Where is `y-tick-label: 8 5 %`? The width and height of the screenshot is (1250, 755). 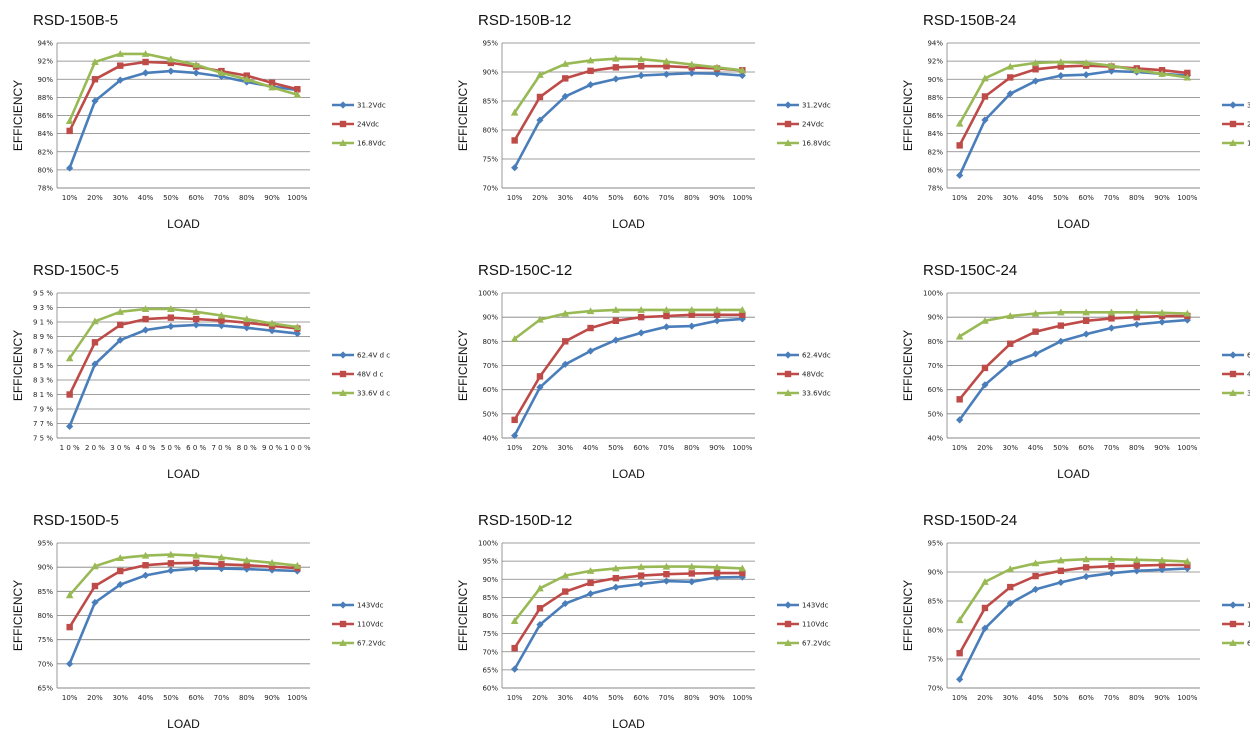
y-tick-label: 8 5 % is located at coordinates (43, 366).